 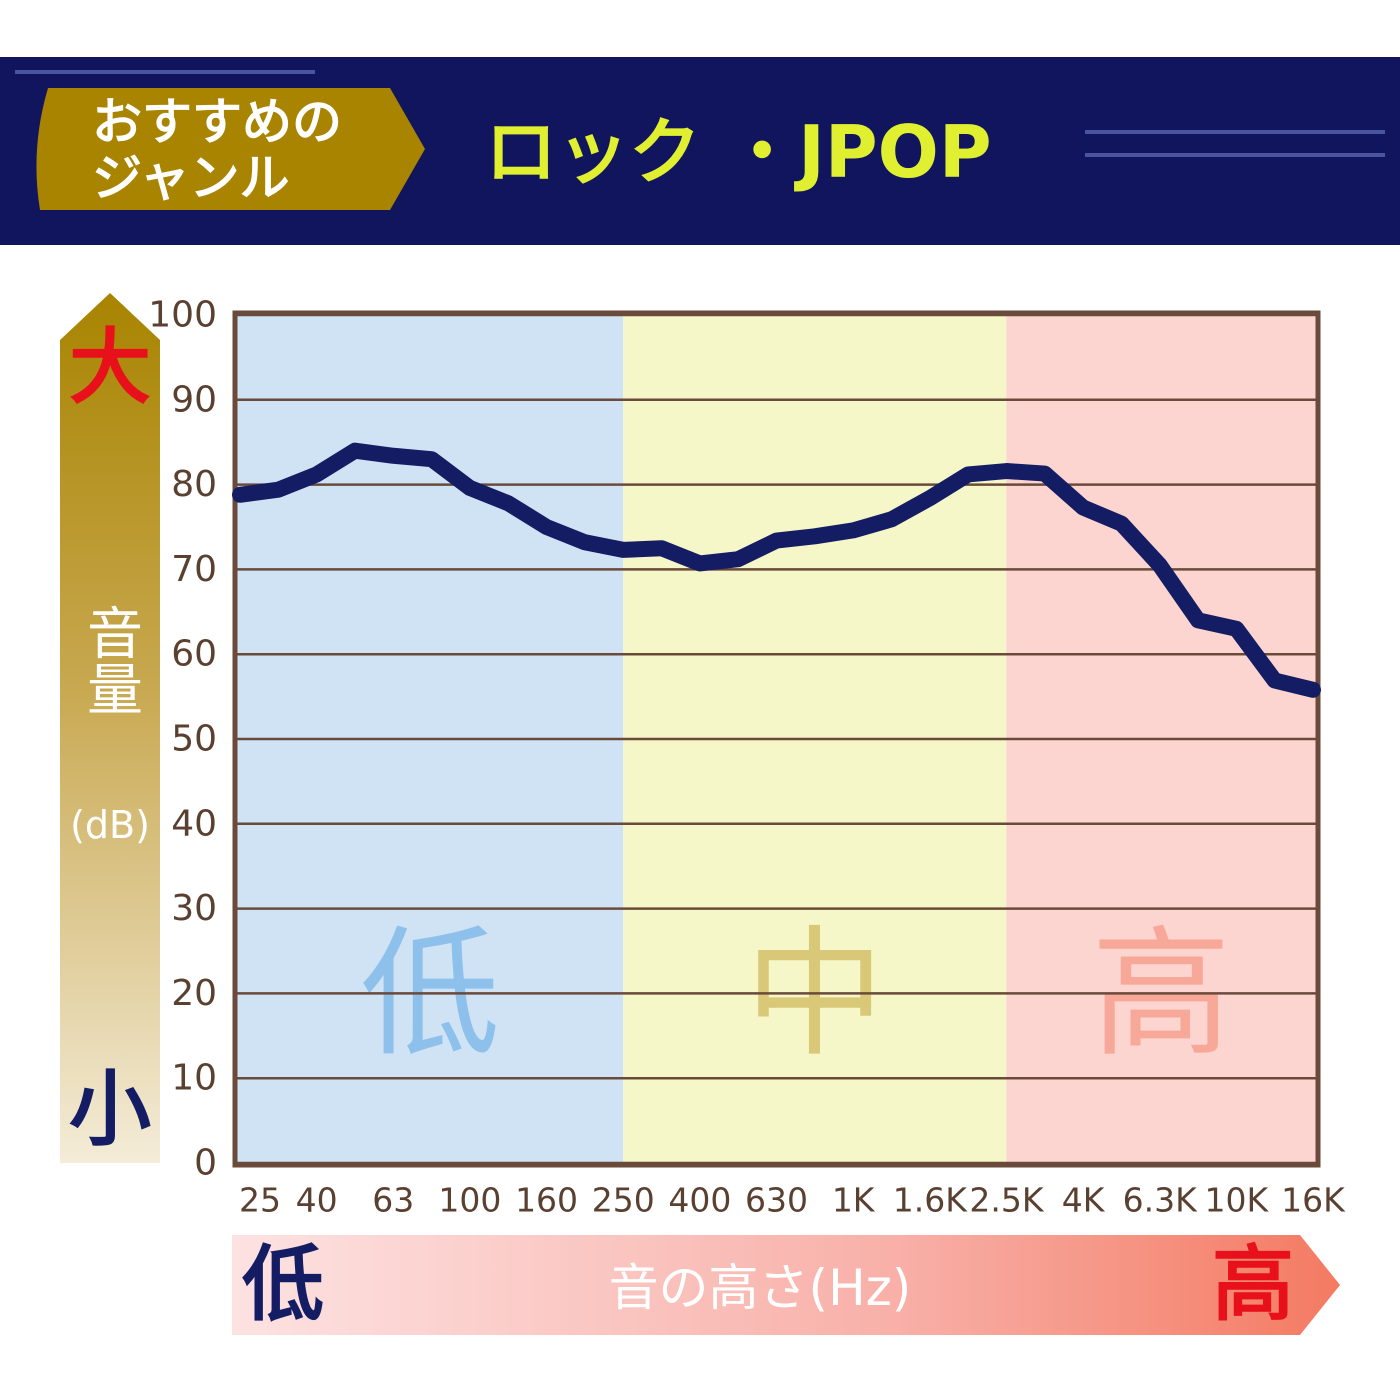 I want to click on y-tick-label: 0, so click(x=205, y=1163).